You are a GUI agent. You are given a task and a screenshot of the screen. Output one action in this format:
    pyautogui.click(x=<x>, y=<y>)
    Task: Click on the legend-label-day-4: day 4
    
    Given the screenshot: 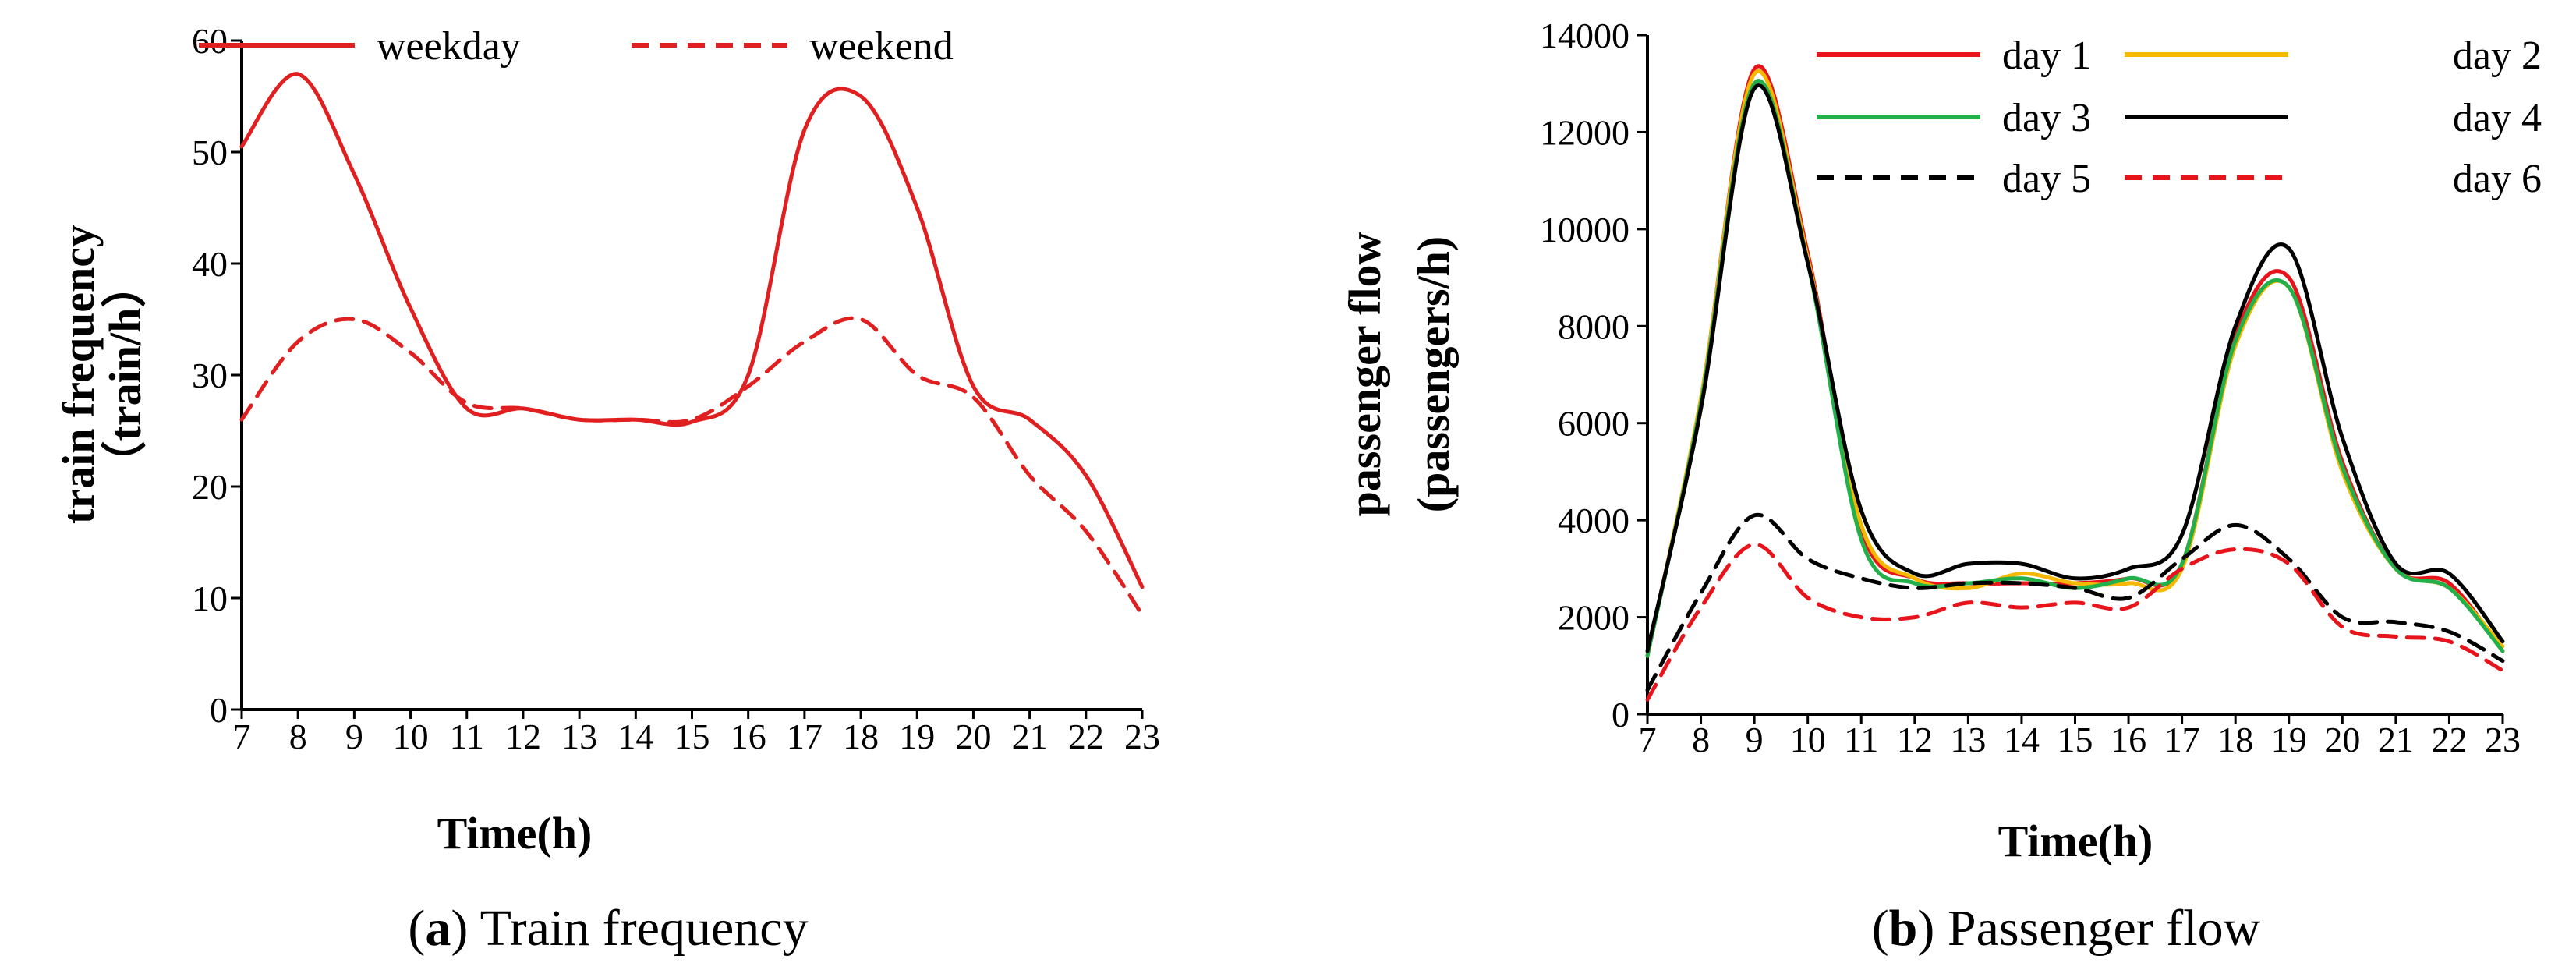 What is the action you would take?
    pyautogui.click(x=2497, y=118)
    